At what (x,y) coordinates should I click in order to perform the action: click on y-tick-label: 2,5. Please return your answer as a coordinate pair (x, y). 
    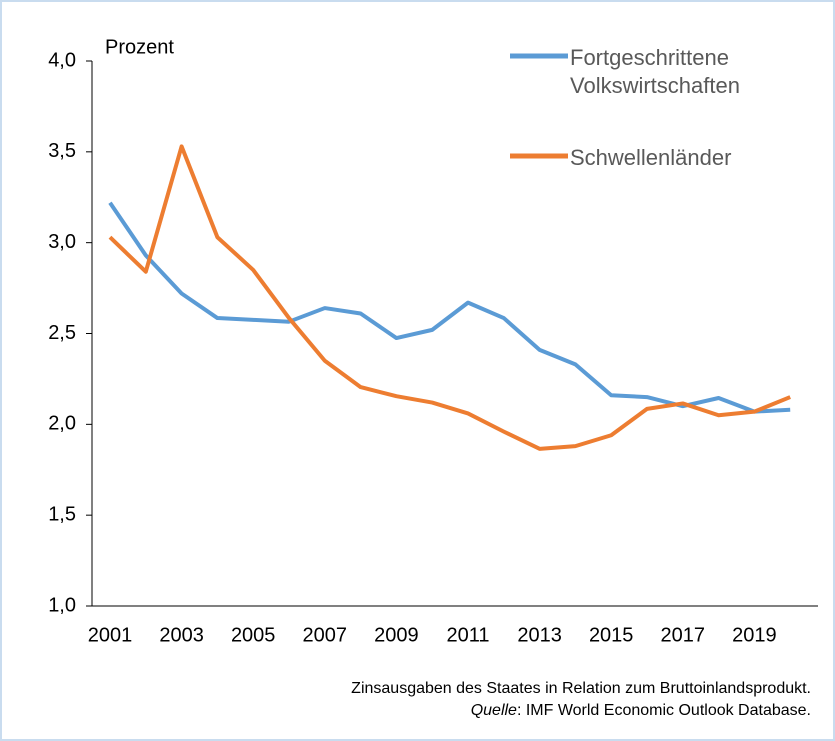
    Looking at the image, I should click on (62, 333).